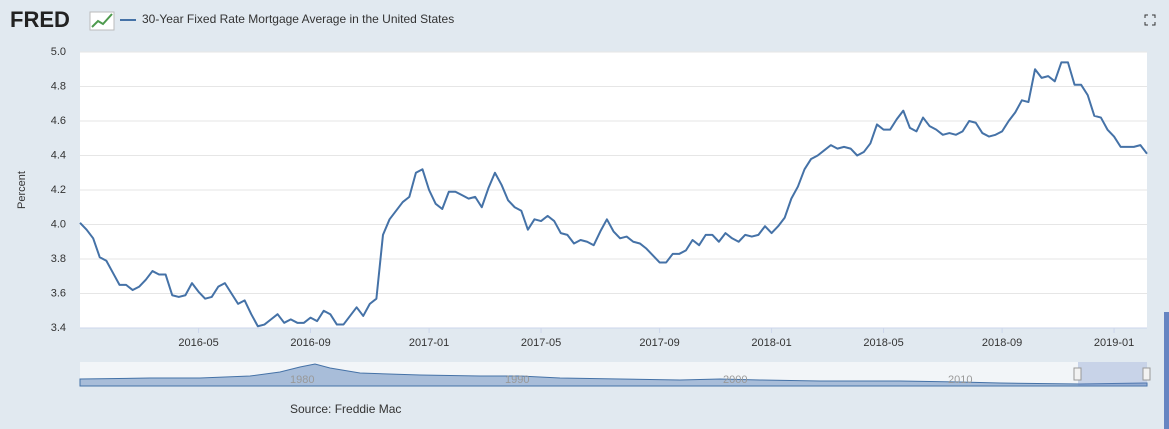 The height and width of the screenshot is (429, 1169). I want to click on navigator-label: 1980, so click(302, 380).